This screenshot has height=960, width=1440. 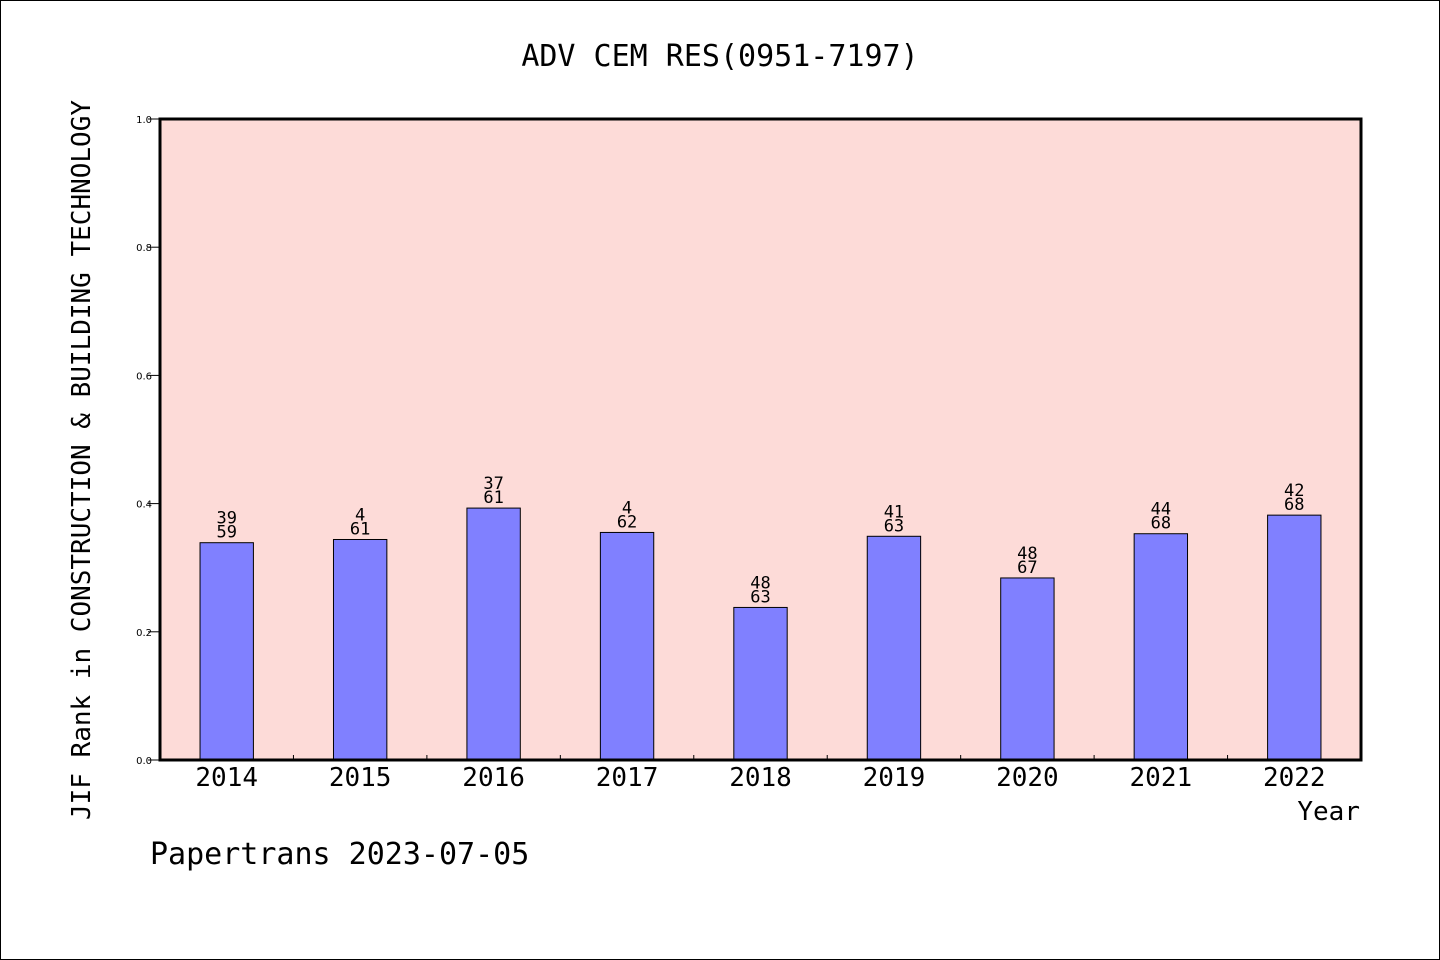 What do you see at coordinates (1161, 647) in the screenshot?
I see `bar-2021` at bounding box center [1161, 647].